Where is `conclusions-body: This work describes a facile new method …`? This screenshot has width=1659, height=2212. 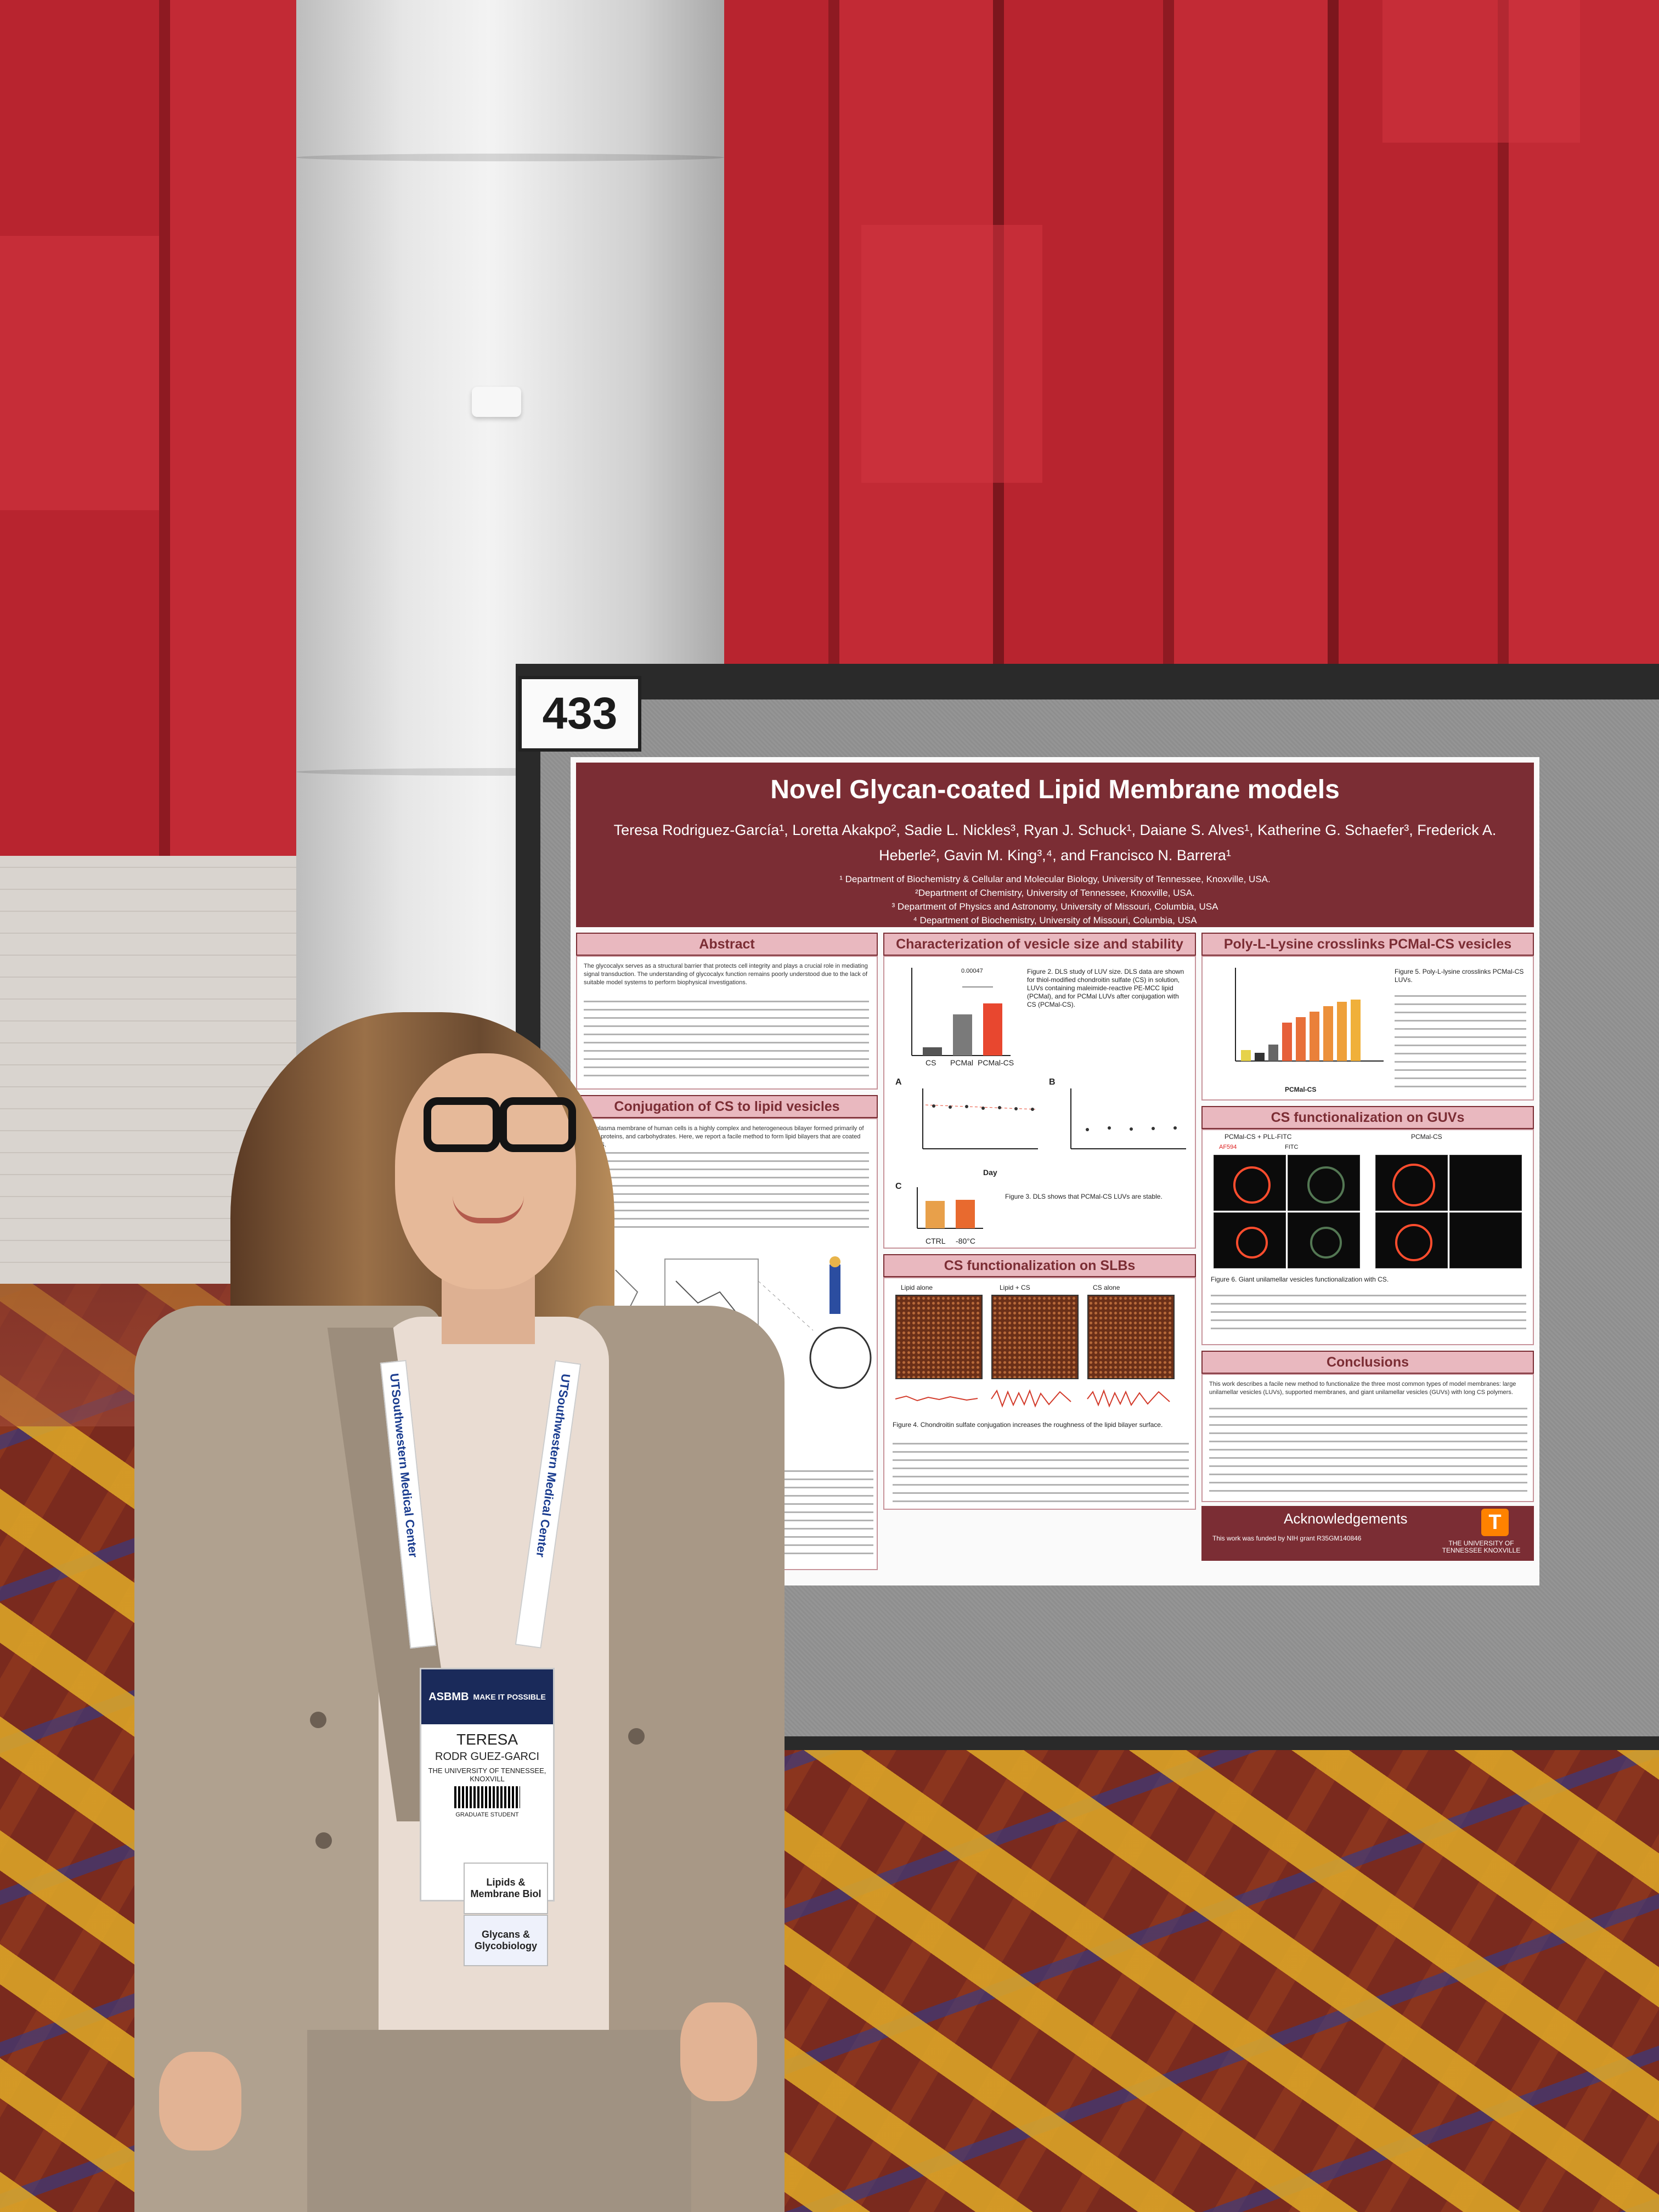
conclusions-body: This work describes a facile new method … is located at coordinates (1367, 1438).